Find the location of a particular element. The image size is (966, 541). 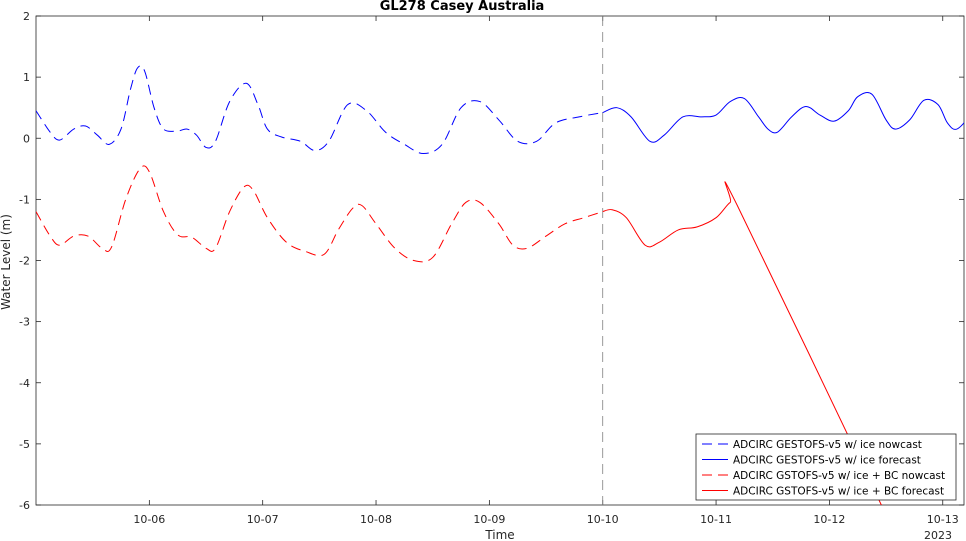

x-tick-label: 10-13 is located at coordinates (943, 519).